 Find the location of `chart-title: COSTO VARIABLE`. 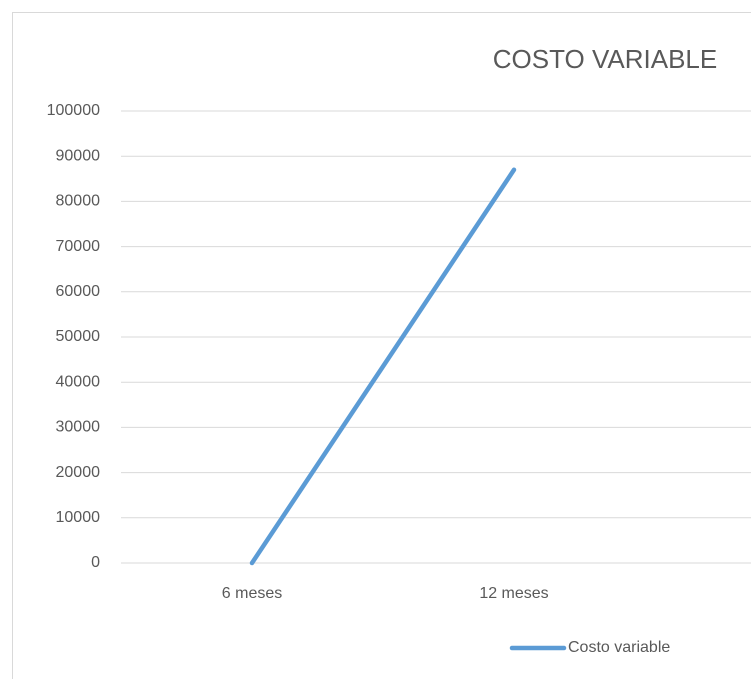

chart-title: COSTO VARIABLE is located at coordinates (605, 59).